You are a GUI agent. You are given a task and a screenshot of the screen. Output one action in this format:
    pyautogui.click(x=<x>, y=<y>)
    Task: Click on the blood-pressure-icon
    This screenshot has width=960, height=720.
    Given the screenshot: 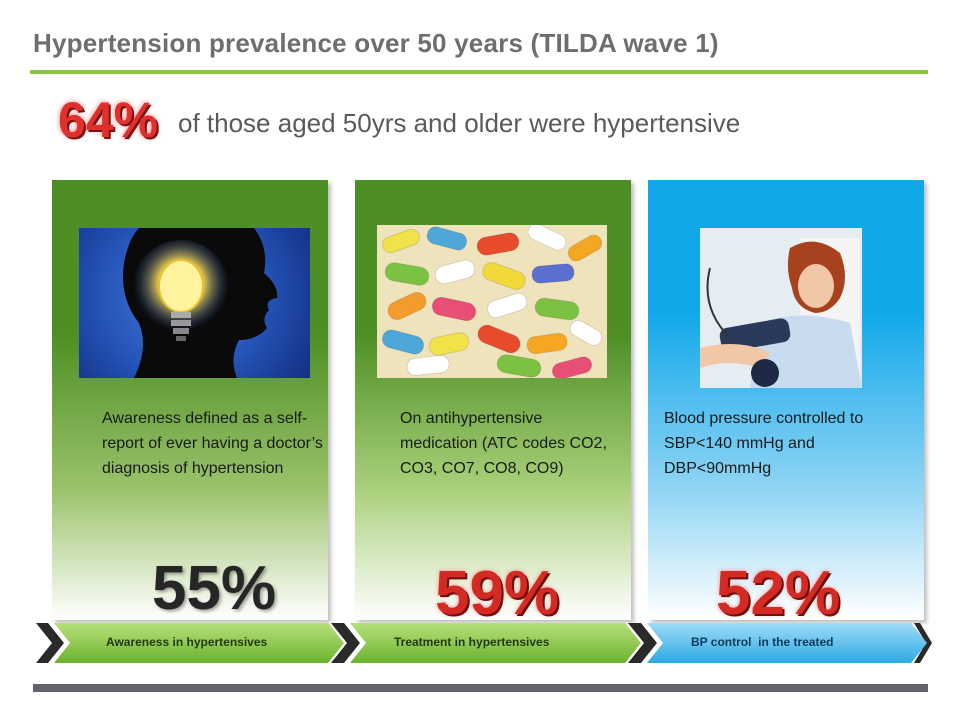 What is the action you would take?
    pyautogui.click(x=781, y=308)
    